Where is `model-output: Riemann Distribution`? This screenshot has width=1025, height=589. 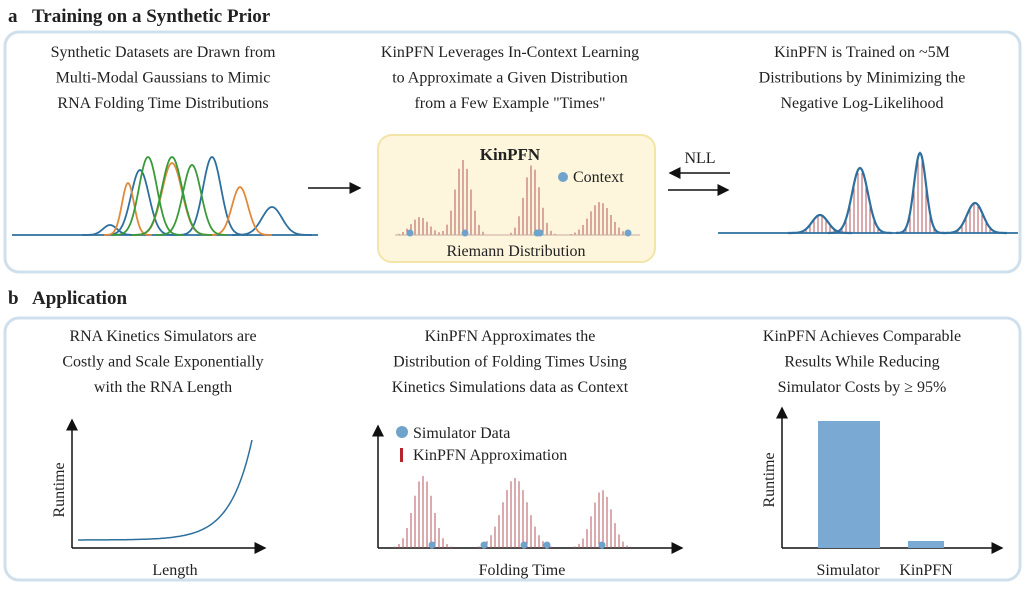
model-output: Riemann Distribution is located at coordinates (515, 251).